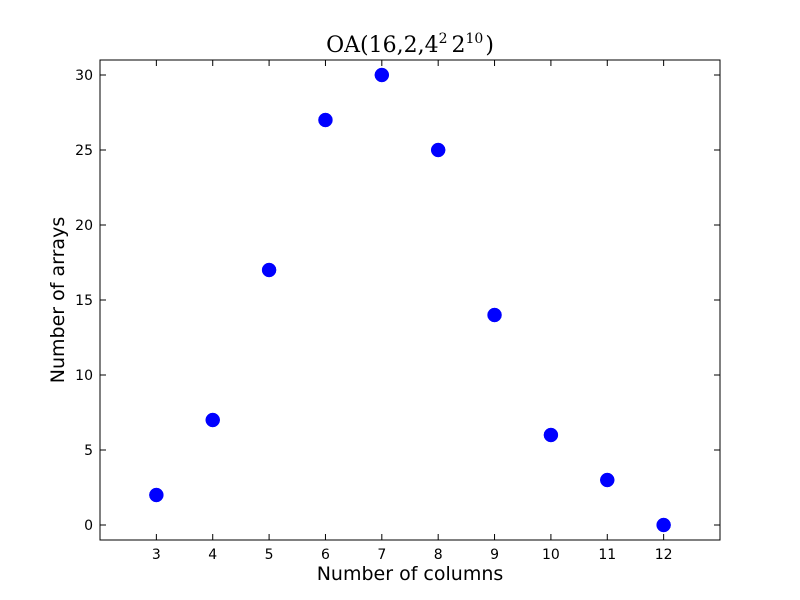 Image resolution: width=800 pixels, height=600 pixels. I want to click on chart-title: OA(16,2,42 210), so click(410, 44).